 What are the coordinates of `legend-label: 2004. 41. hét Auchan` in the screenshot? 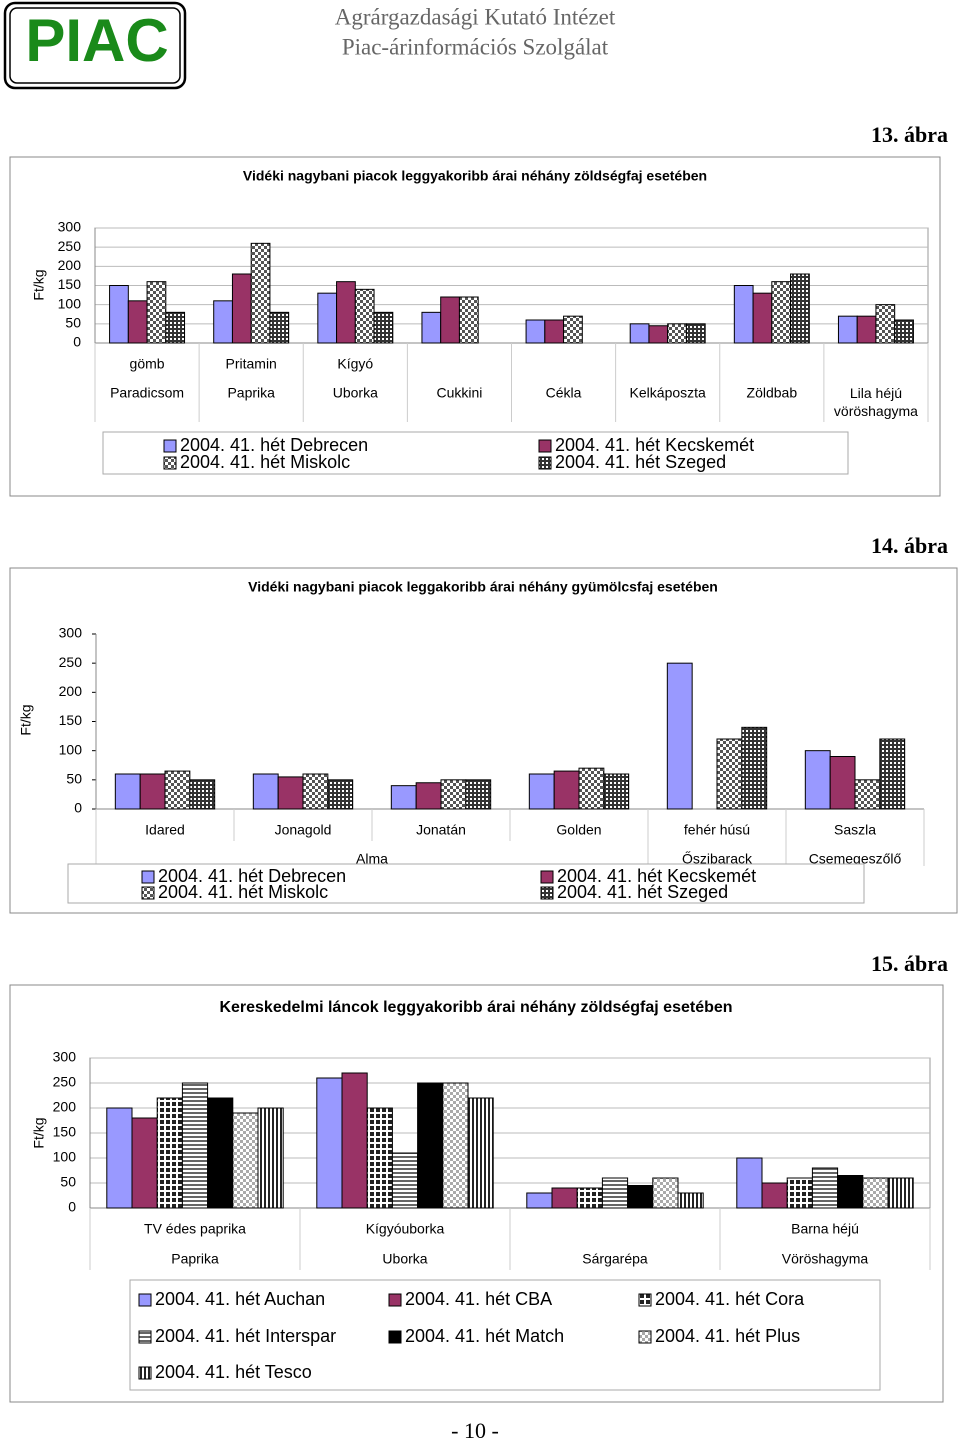 It's located at (240, 1299).